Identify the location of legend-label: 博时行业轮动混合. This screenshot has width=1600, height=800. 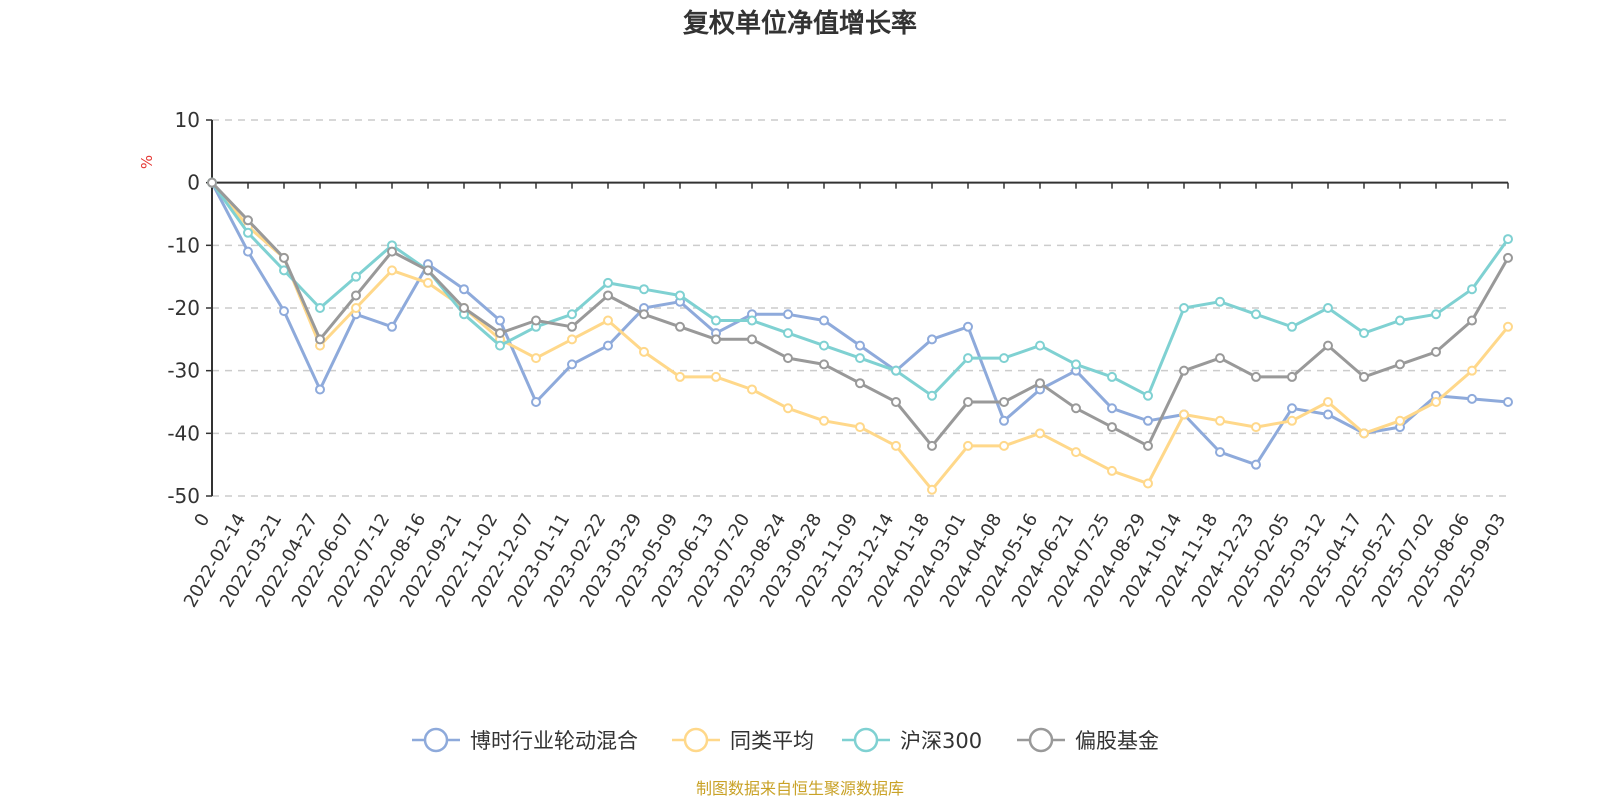
(554, 741).